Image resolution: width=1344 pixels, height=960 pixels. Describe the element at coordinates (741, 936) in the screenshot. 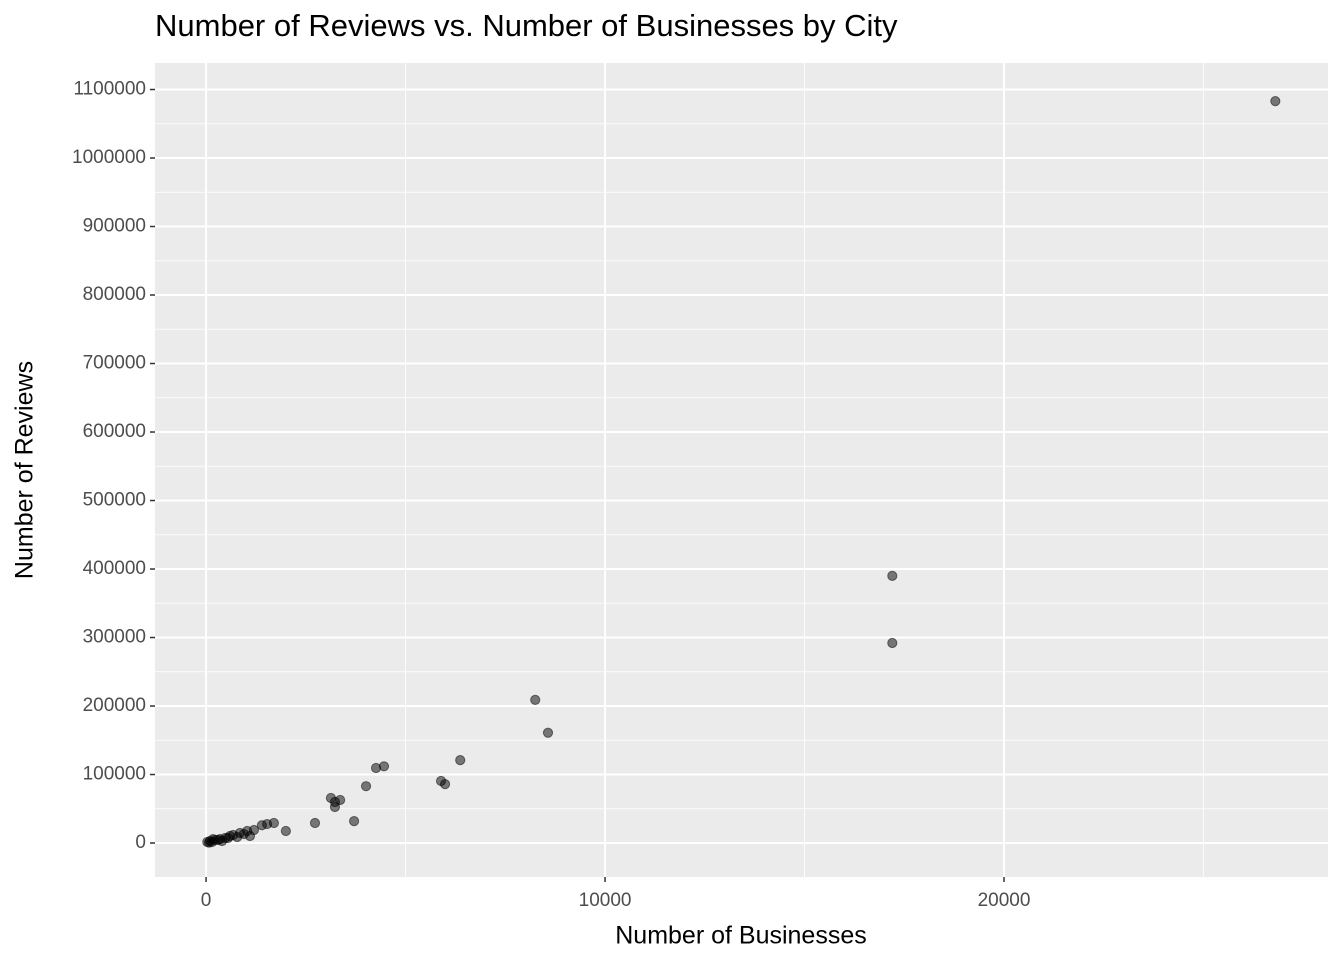

I see `x-axis-title: Number of Businesses` at that location.